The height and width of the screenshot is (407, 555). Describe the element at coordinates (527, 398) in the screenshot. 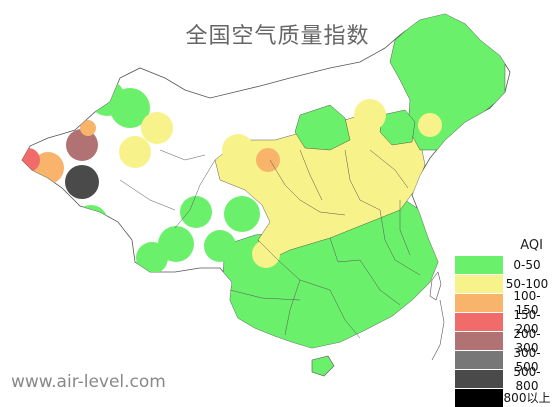

I see `legend-label: 800以上` at that location.